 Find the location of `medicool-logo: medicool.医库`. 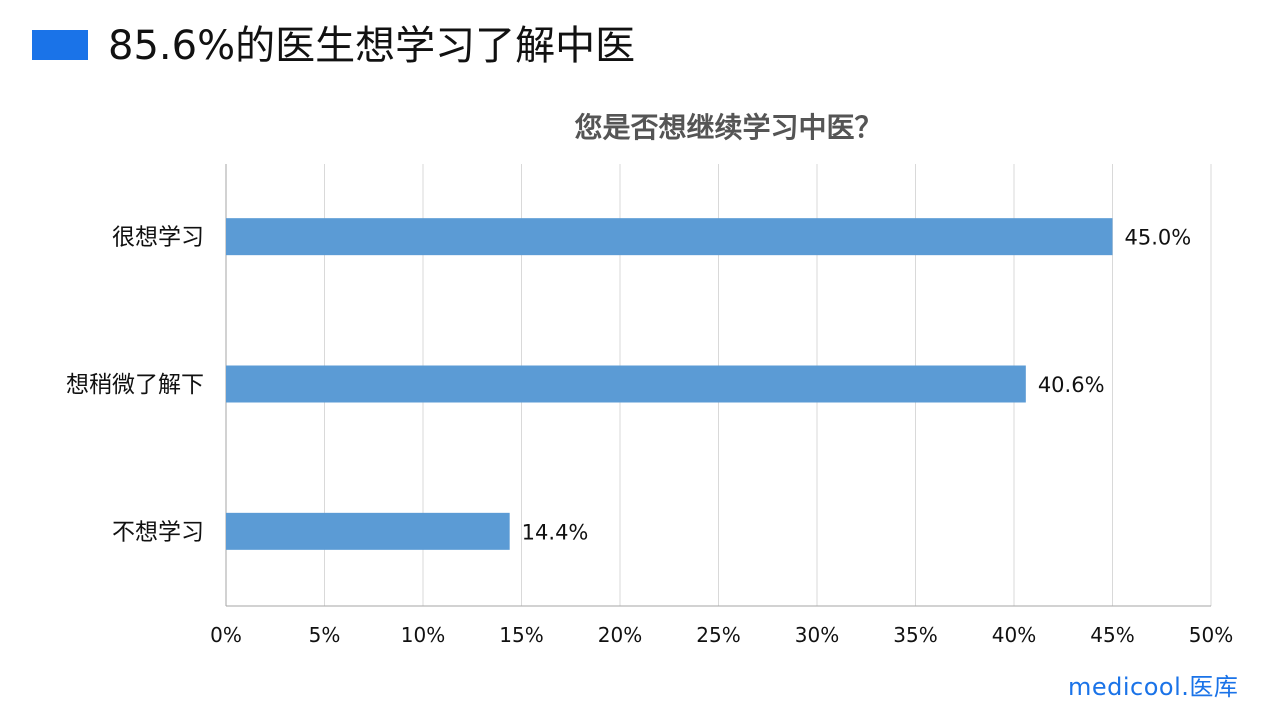

medicool-logo: medicool.医库 is located at coordinates (1153, 687).